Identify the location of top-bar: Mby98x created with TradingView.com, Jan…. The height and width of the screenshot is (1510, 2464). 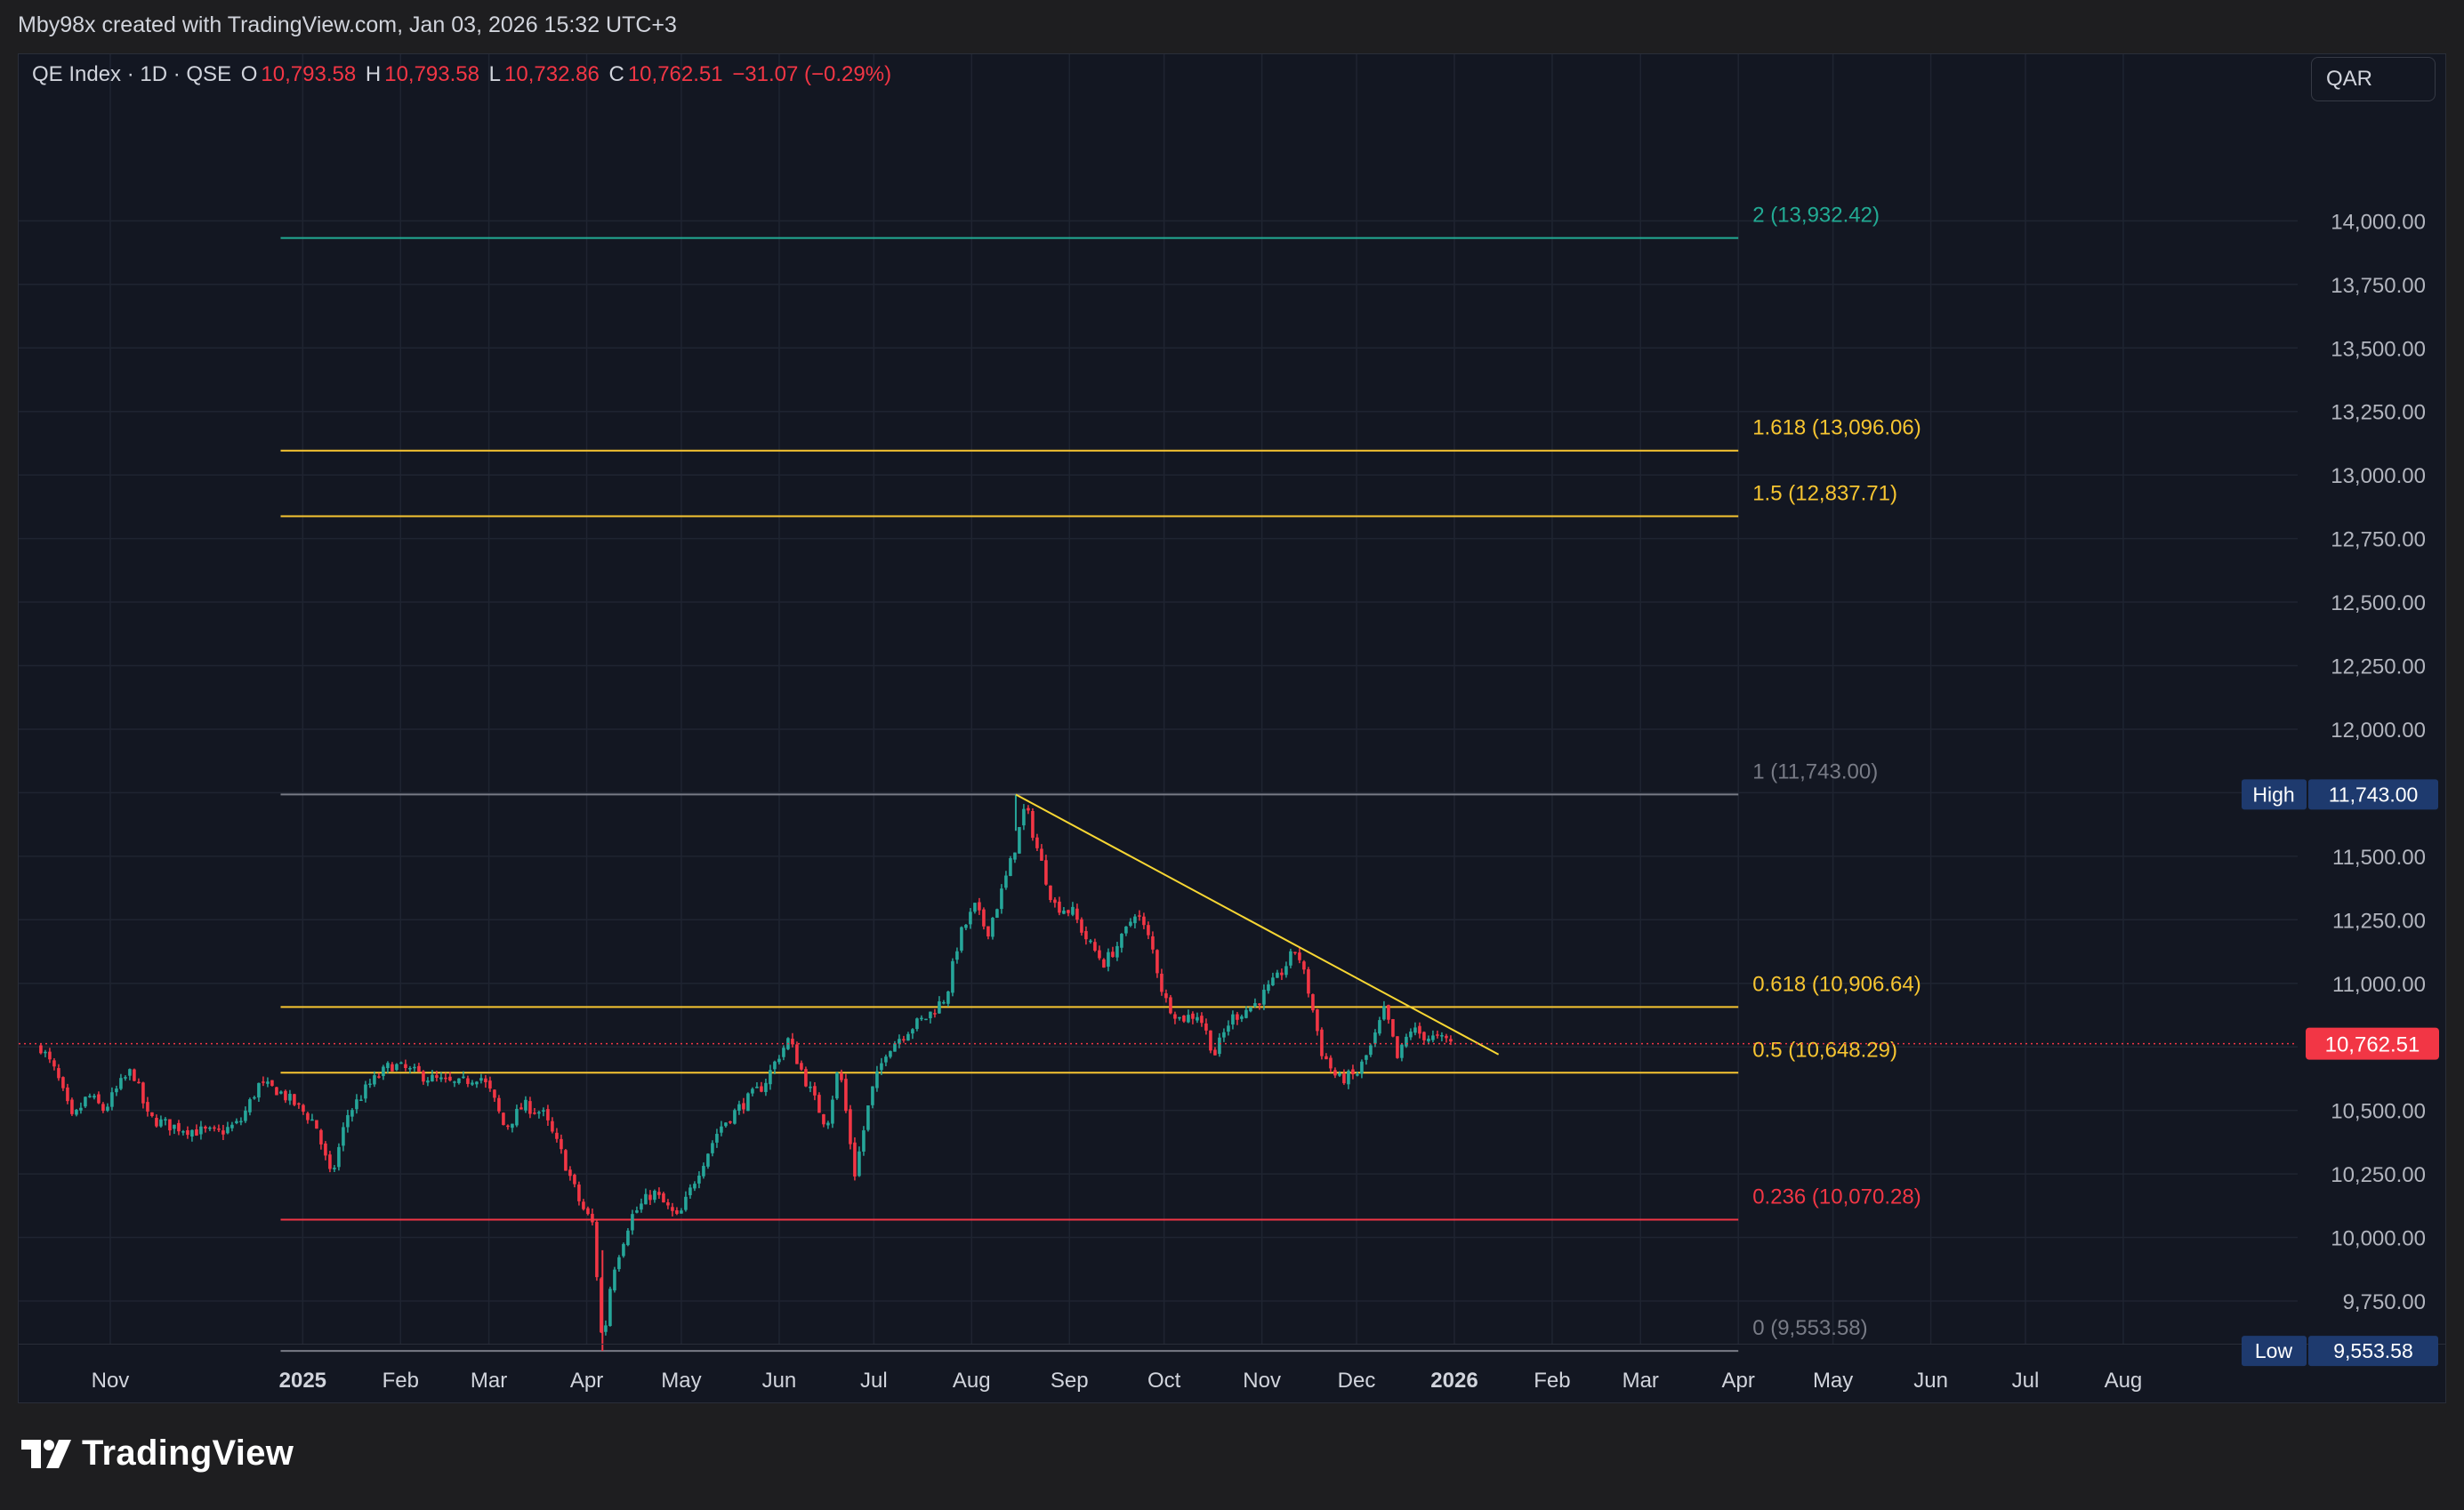
(1232, 26).